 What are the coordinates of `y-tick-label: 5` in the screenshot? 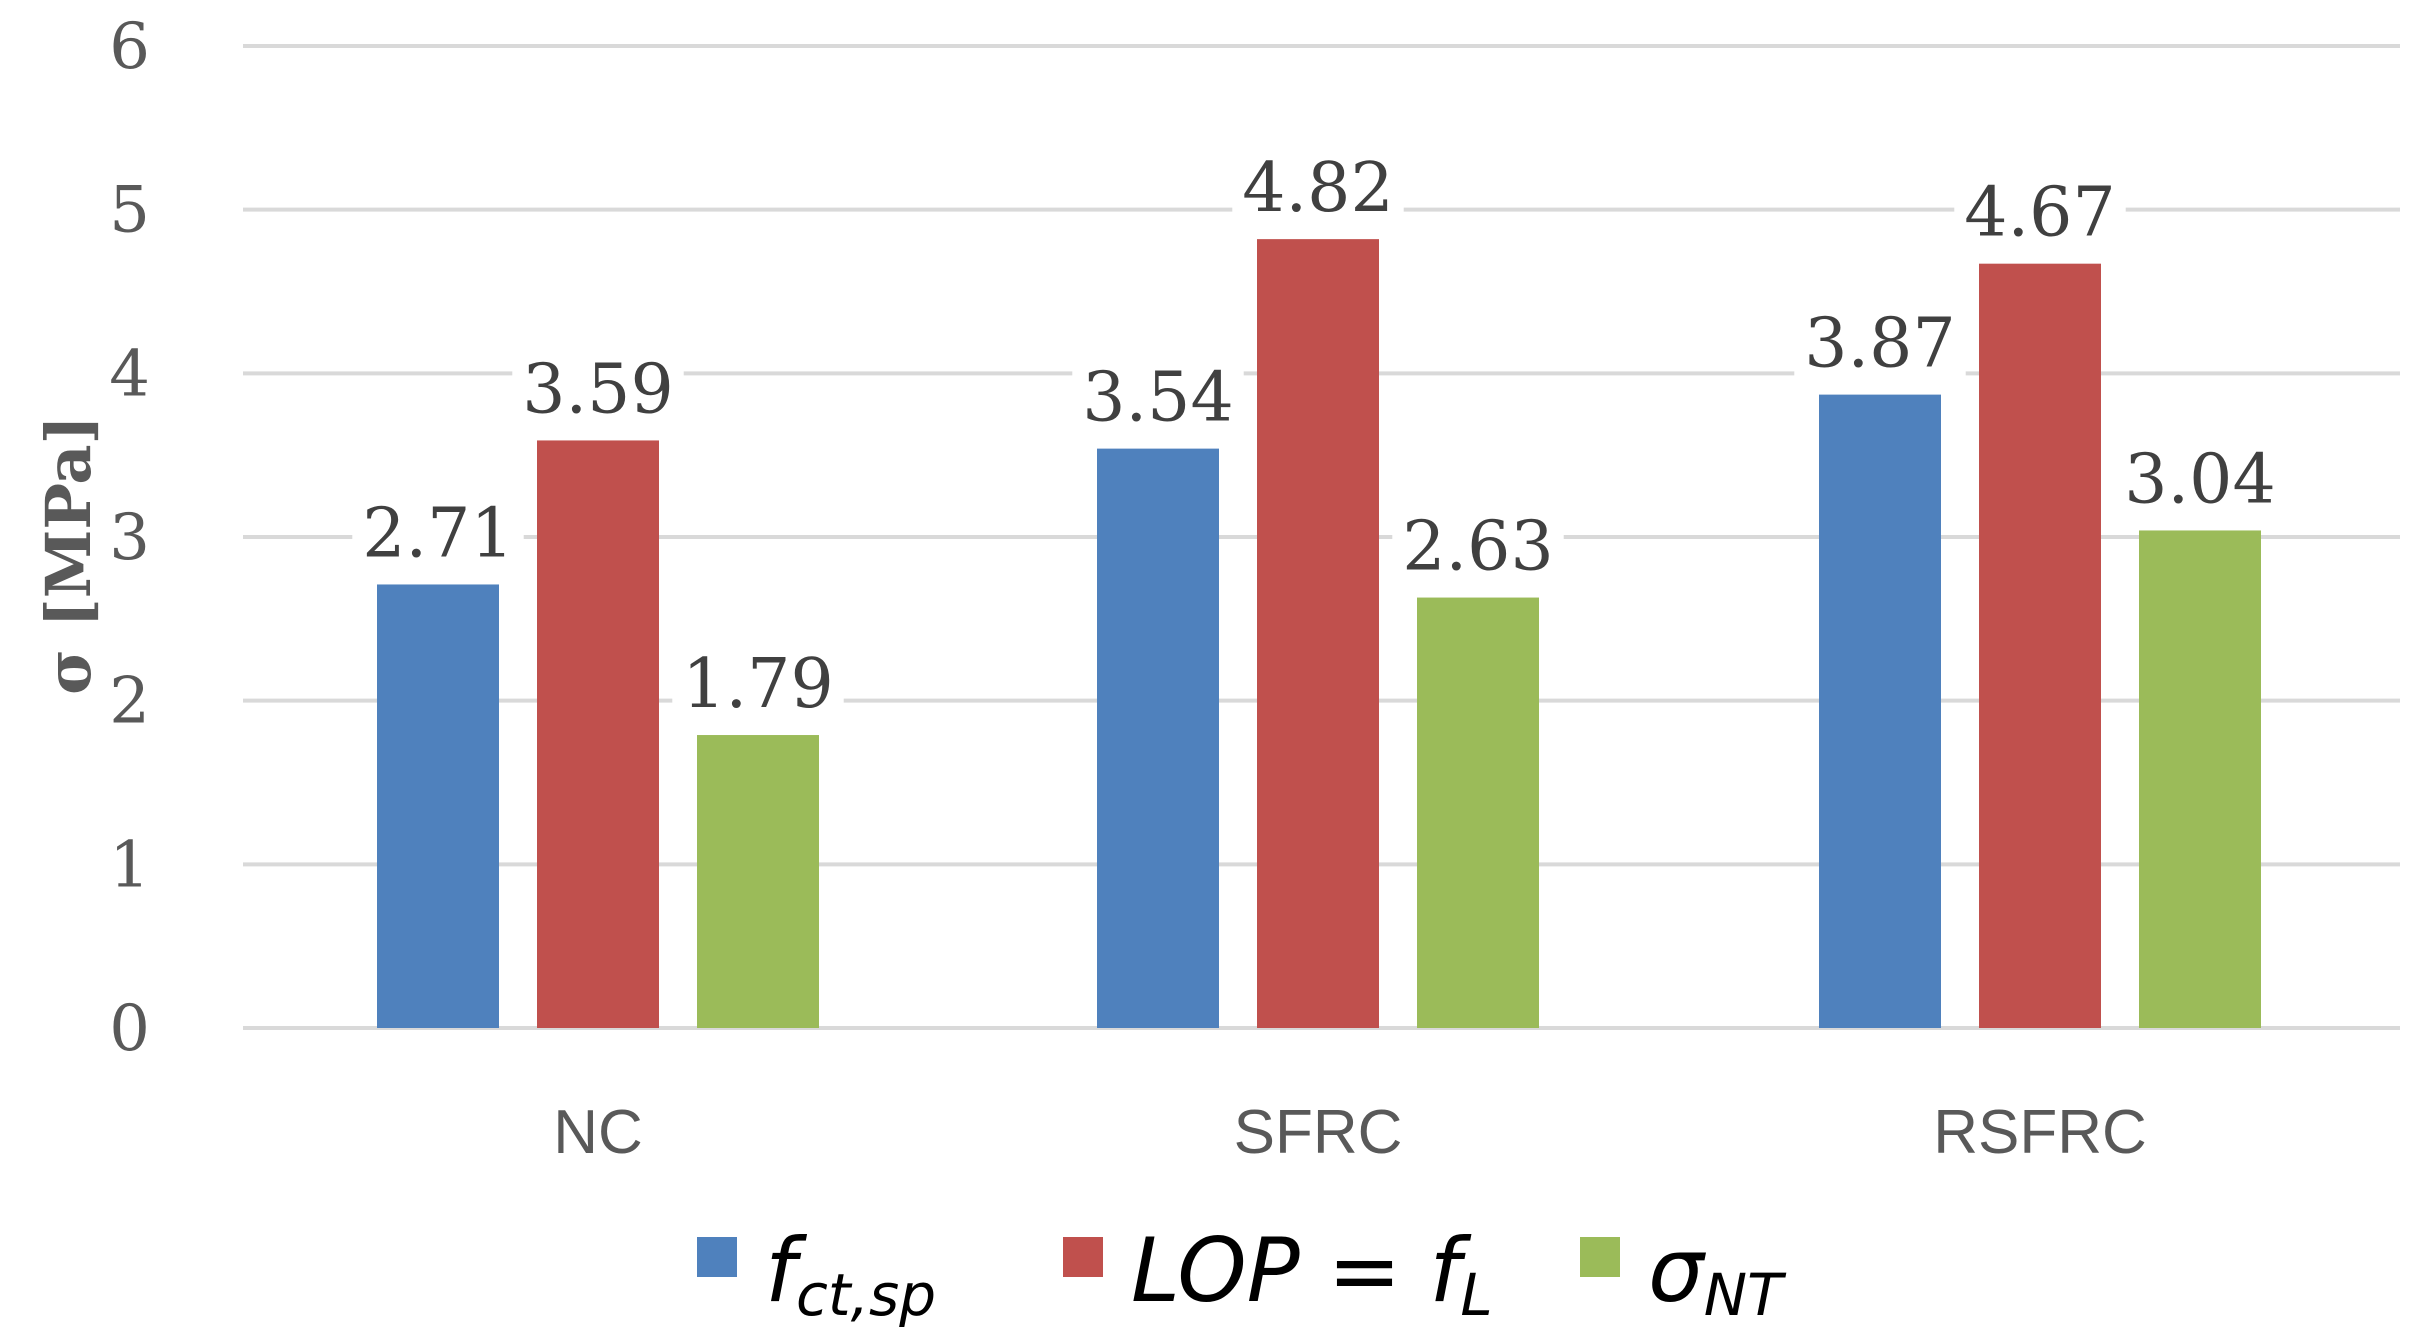 It's located at (129, 211).